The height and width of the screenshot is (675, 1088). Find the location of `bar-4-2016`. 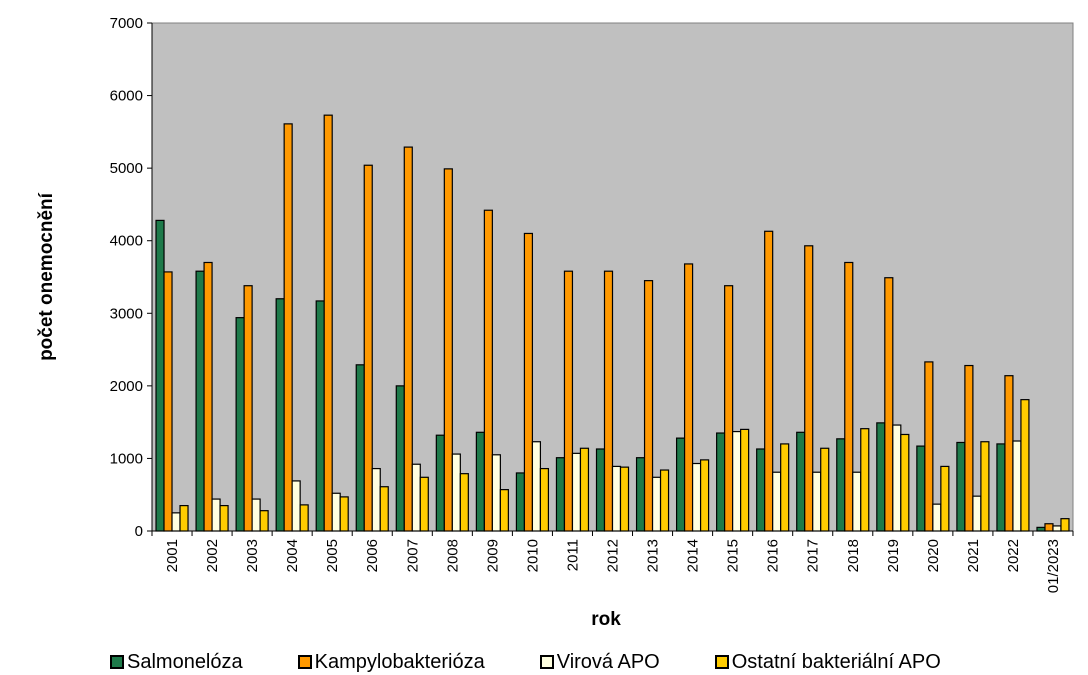

bar-4-2016 is located at coordinates (785, 487).